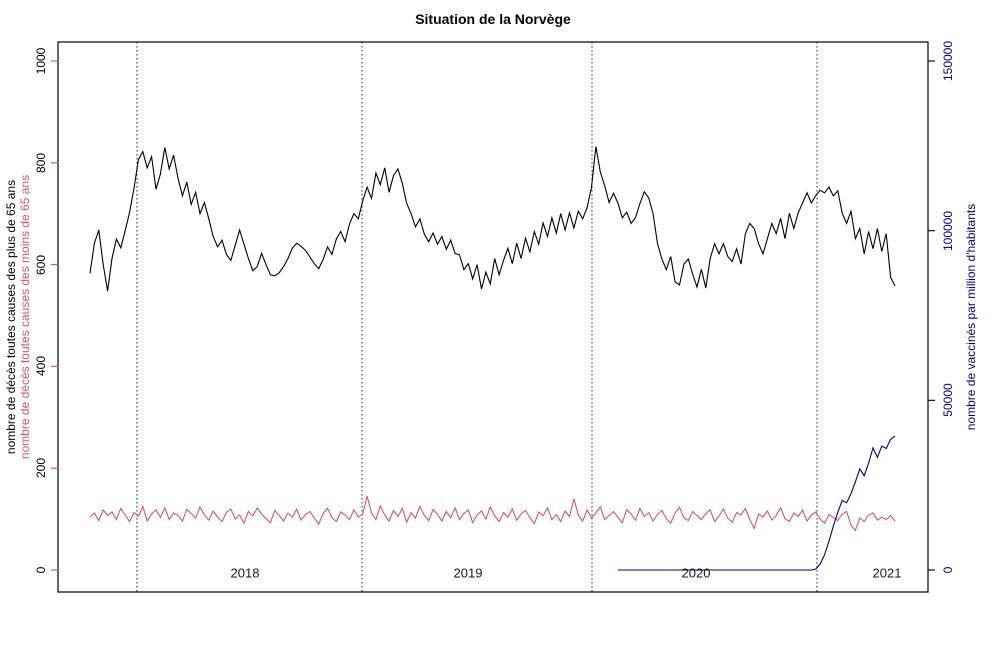 Image resolution: width=1000 pixels, height=649 pixels. I want to click on x-year-label-2019: 2019, so click(468, 573).